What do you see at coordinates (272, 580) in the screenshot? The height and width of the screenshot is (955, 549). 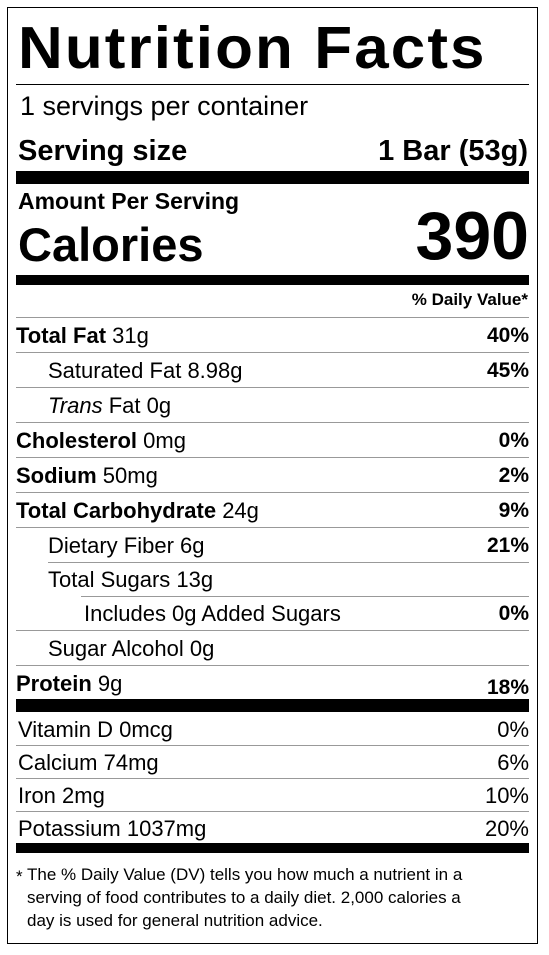 I see `nutrient-row-total-sugars: Total Sugars 13g` at bounding box center [272, 580].